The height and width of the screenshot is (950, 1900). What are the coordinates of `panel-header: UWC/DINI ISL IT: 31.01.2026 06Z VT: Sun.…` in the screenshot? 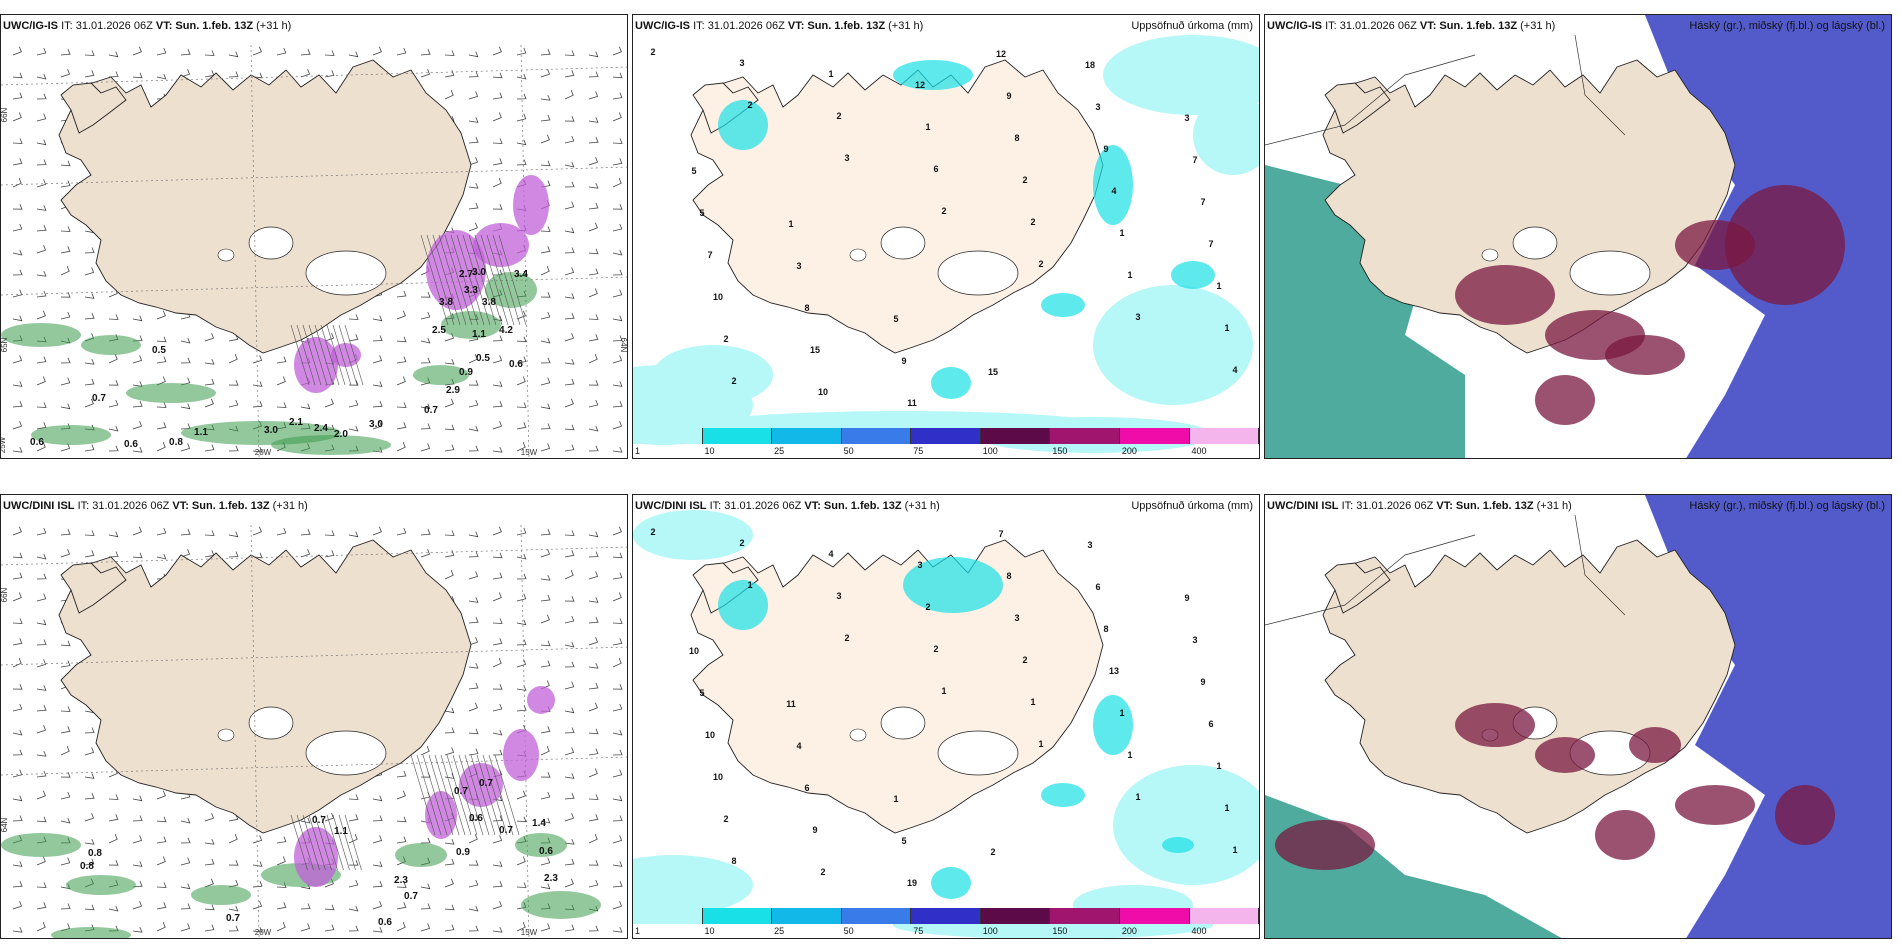 It's located at (945, 507).